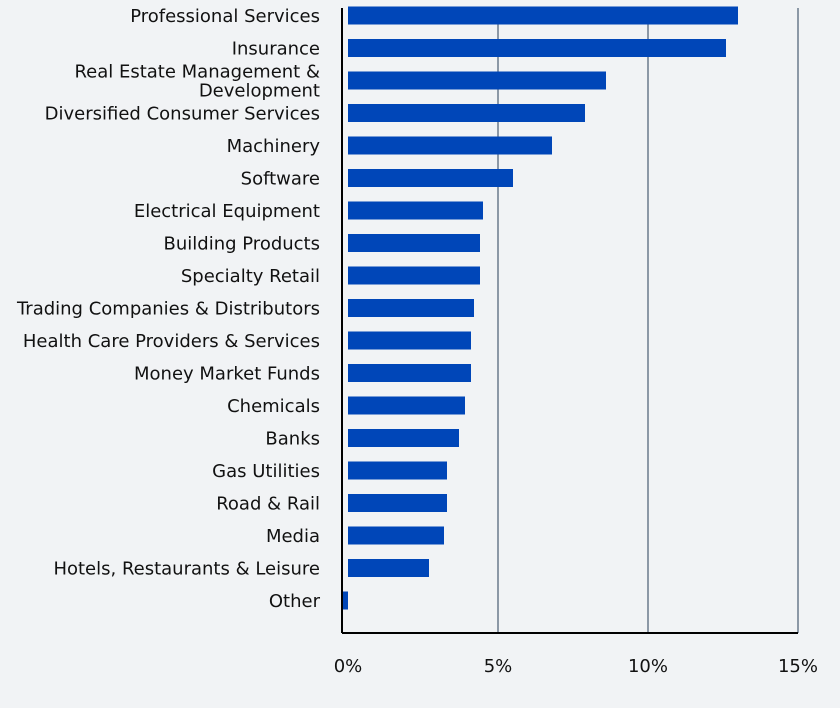 The image size is (840, 708). What do you see at coordinates (293, 536) in the screenshot?
I see `category-label-16: Media` at bounding box center [293, 536].